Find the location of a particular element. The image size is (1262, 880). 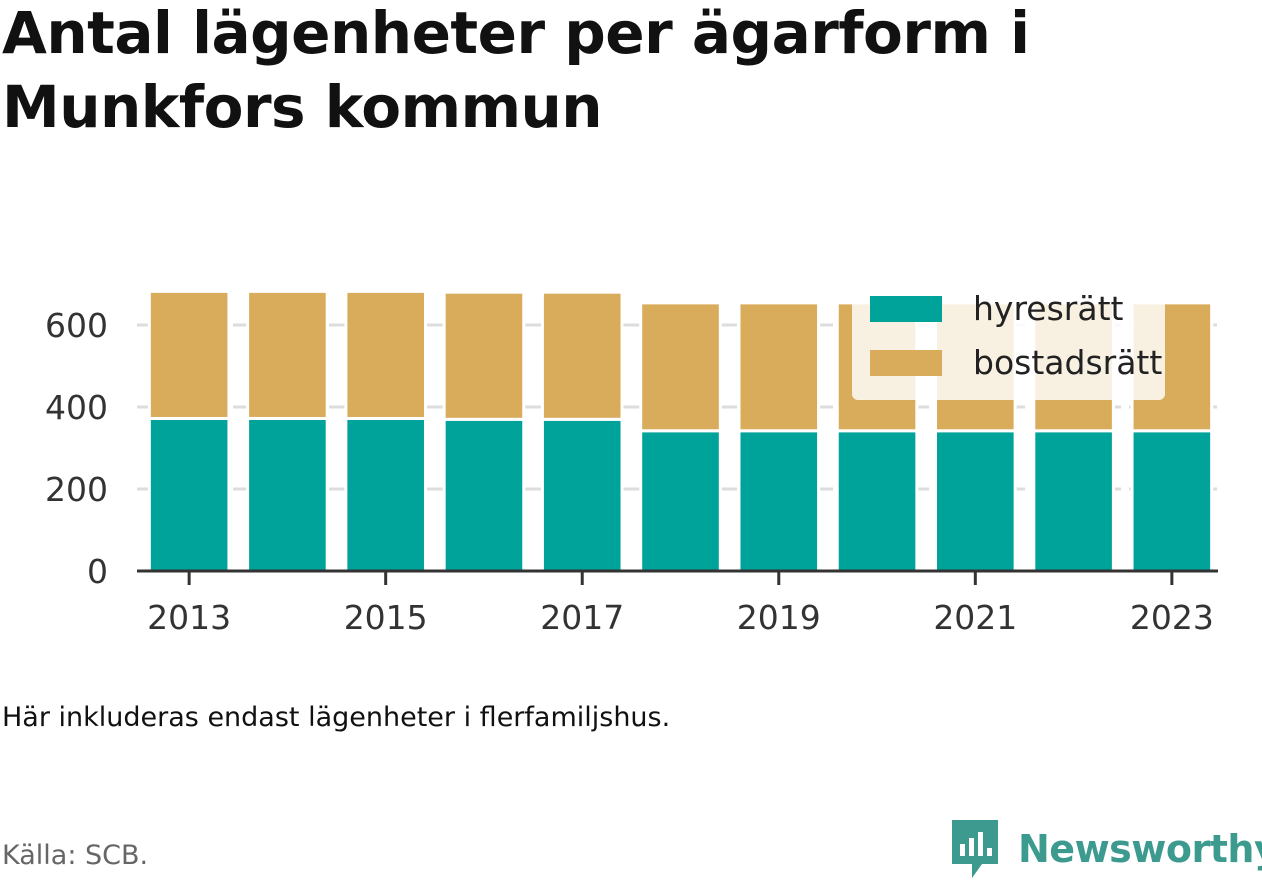

y-tick-label: 0 is located at coordinates (97, 571).